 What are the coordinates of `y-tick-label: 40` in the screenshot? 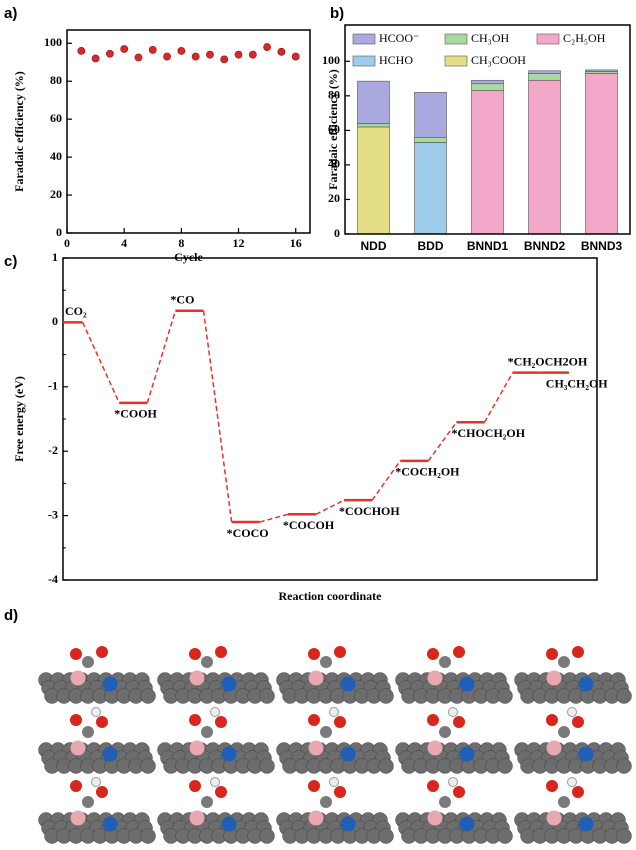 It's located at (56, 156).